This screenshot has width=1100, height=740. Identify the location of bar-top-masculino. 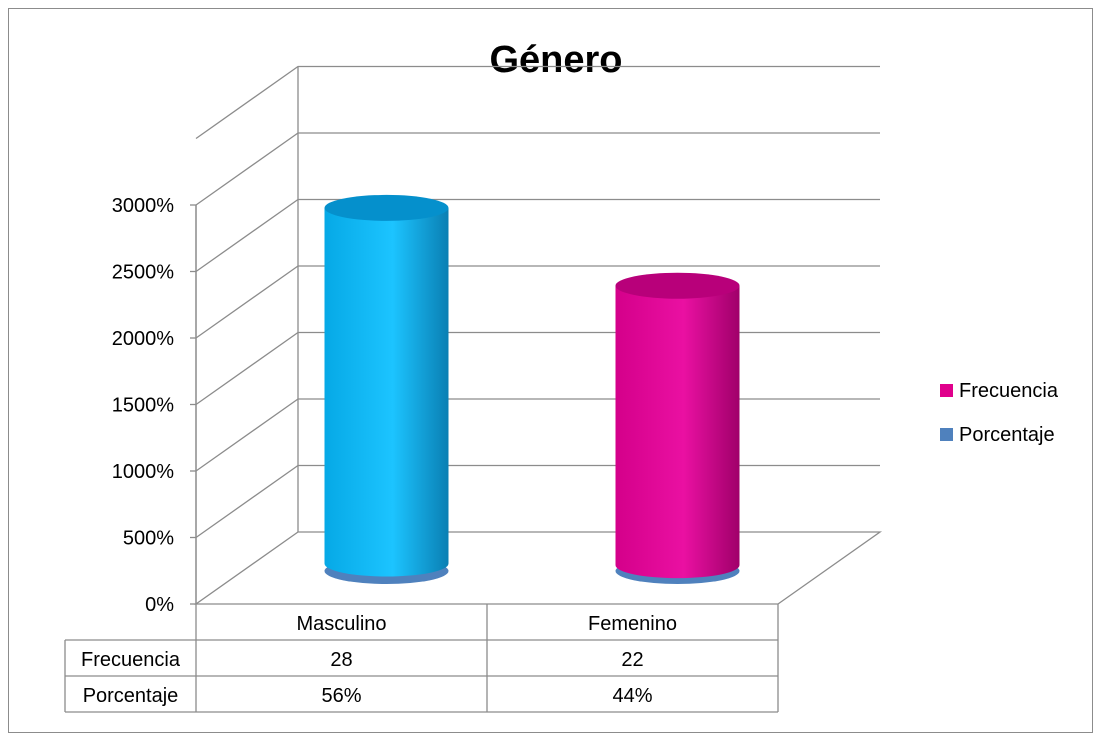
(386, 207).